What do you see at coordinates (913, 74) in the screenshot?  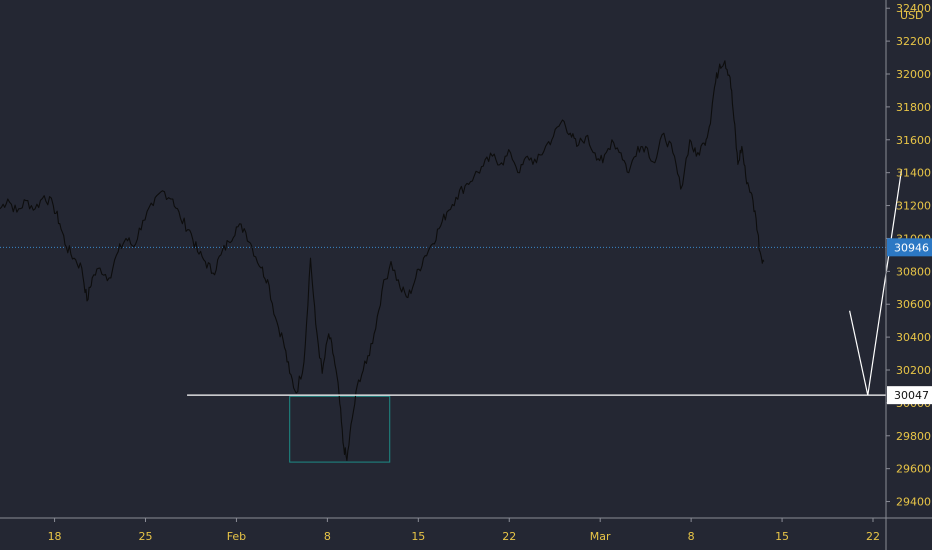 I see `price-tick-label: 32000` at bounding box center [913, 74].